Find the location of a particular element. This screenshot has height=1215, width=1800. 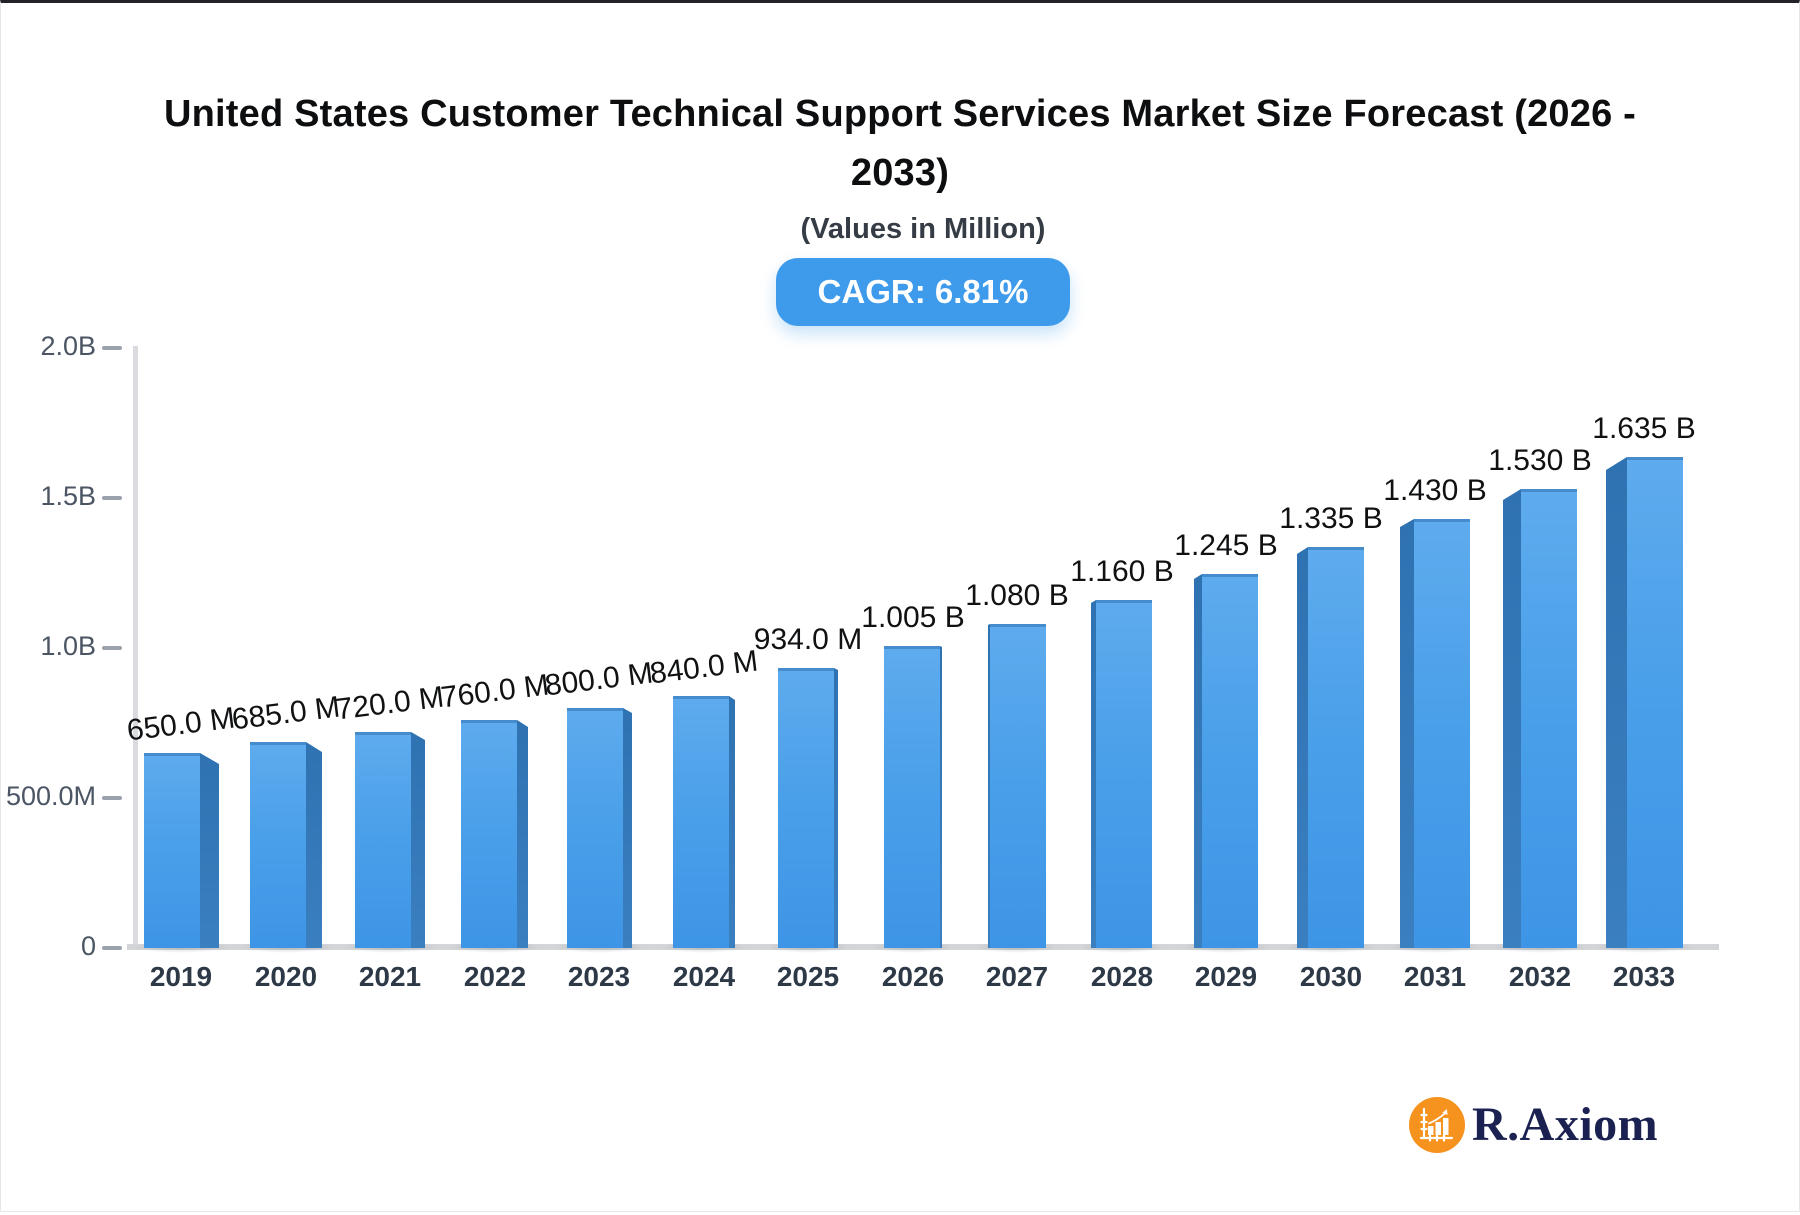

brand-logo: R.Axiom is located at coordinates (1533, 1125).